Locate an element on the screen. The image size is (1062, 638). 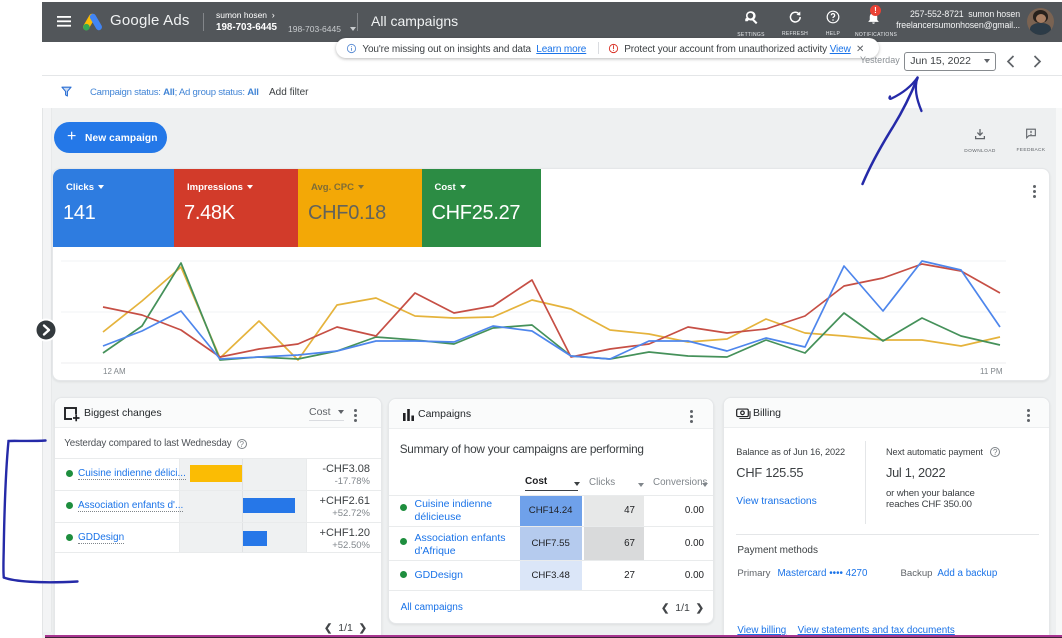
svg-text: 11 PM is located at coordinates (991, 371).